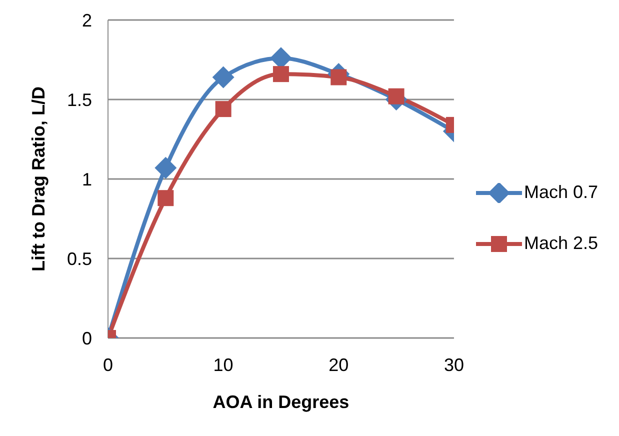 This screenshot has width=619, height=436. What do you see at coordinates (561, 192) in the screenshot?
I see `legend-label: Mach 0.7` at bounding box center [561, 192].